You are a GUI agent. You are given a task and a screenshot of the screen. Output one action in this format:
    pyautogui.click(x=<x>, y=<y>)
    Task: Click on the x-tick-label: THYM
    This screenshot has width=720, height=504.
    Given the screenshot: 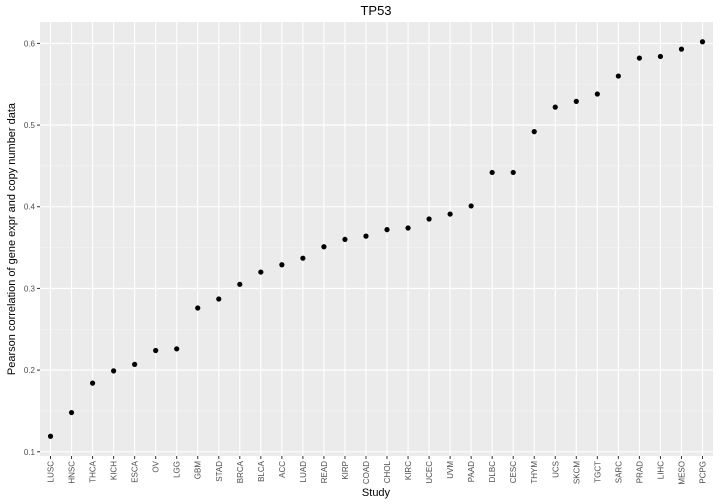 What is the action you would take?
    pyautogui.click(x=534, y=472)
    